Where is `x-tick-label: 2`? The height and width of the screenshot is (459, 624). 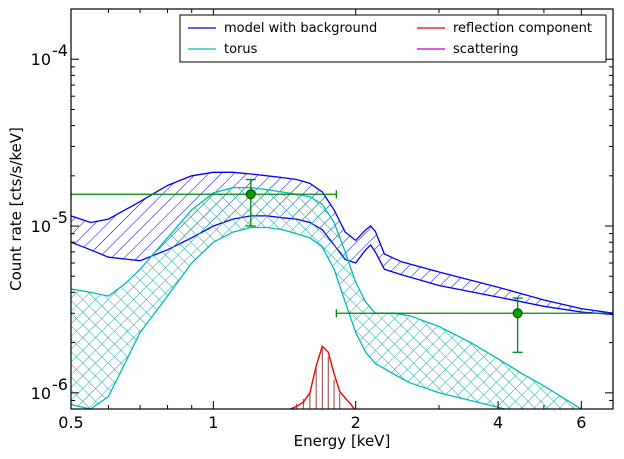 x-tick-label: 2 is located at coordinates (356, 422).